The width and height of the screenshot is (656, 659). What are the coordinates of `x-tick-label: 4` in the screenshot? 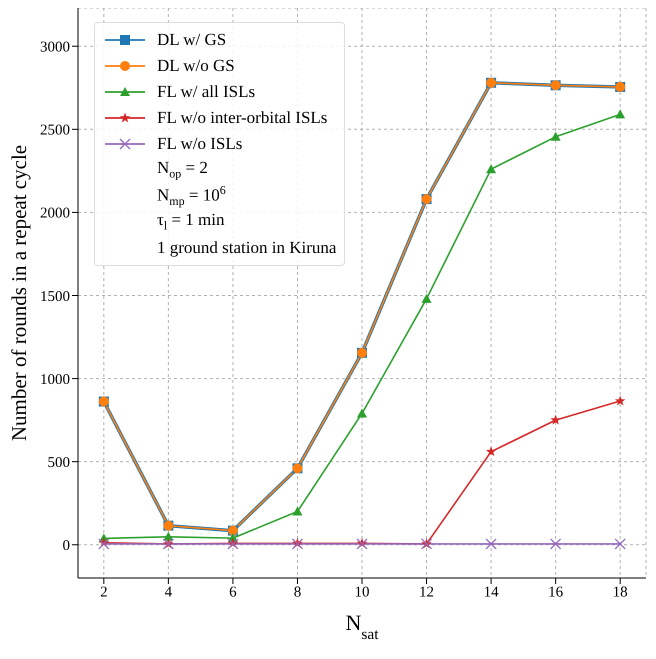 It's located at (168, 592).